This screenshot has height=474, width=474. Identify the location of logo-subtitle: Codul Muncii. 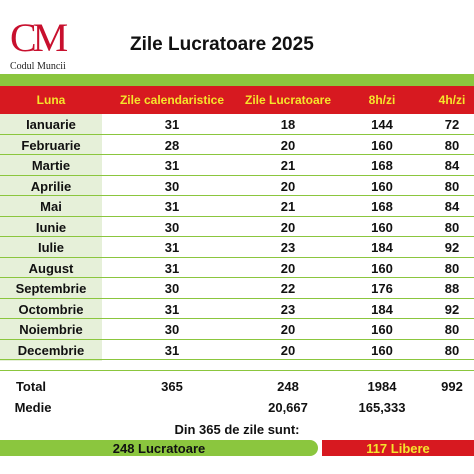
(38, 66).